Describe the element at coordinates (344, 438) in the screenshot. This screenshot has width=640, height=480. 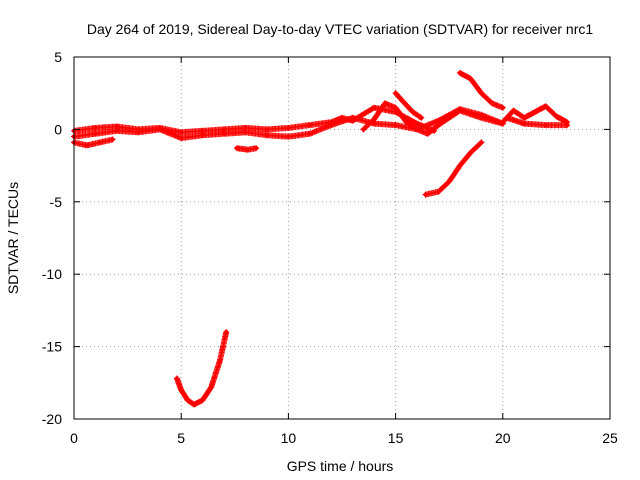
I see `x-tick-labels: 0 5 10 15 20 25` at that location.